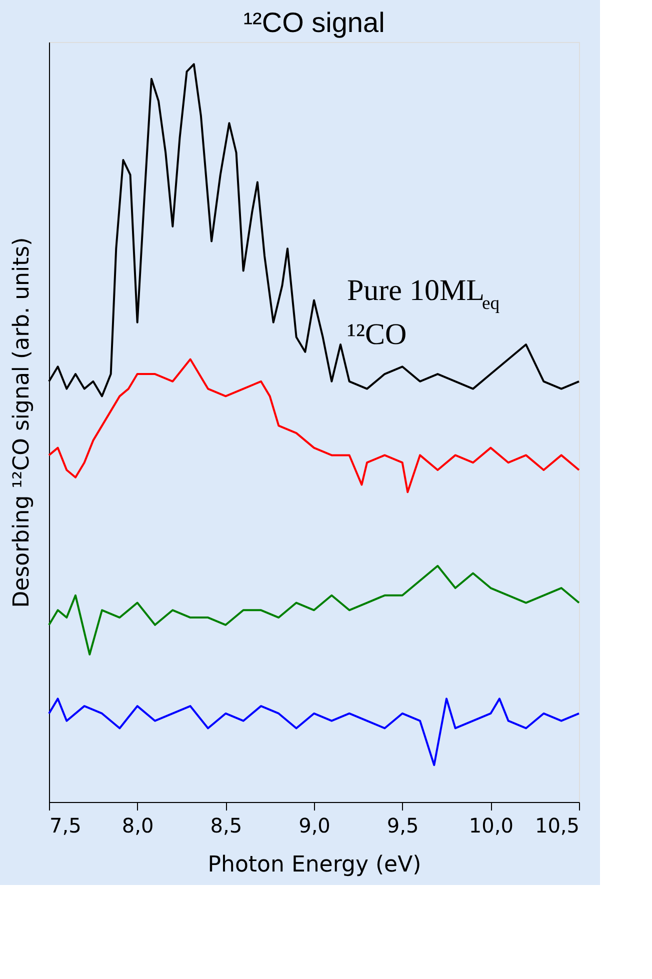 The height and width of the screenshot is (979, 652). I want to click on x-tick-label: 7,5, so click(66, 826).